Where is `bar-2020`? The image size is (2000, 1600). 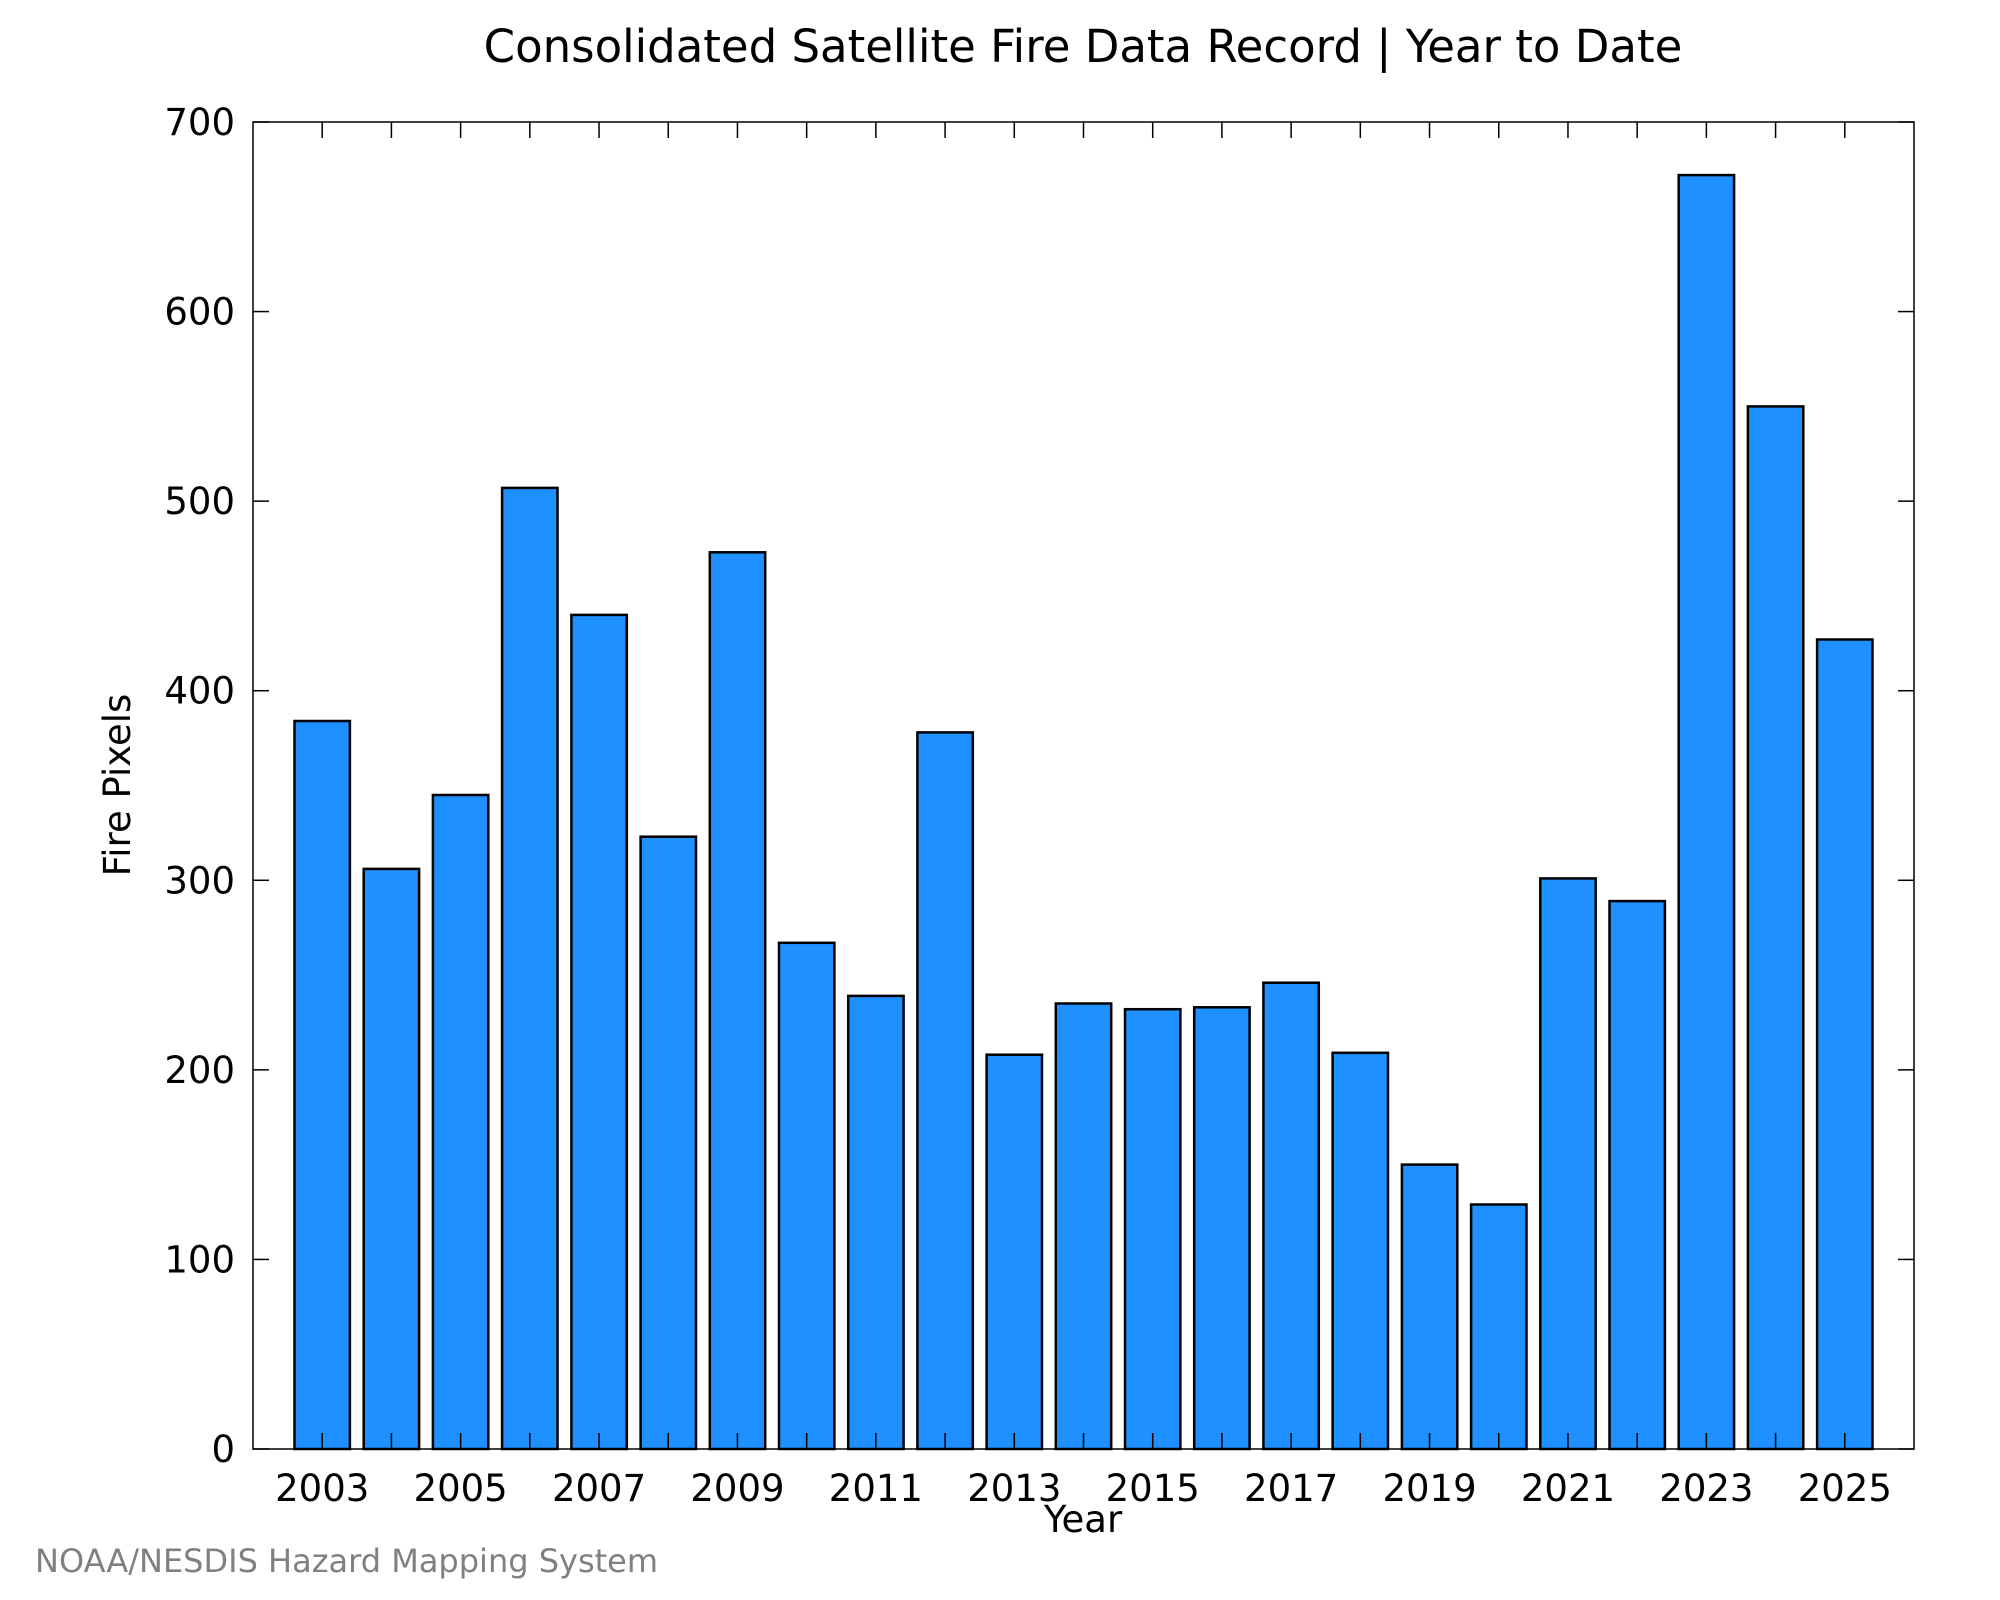
bar-2020 is located at coordinates (1498, 1327).